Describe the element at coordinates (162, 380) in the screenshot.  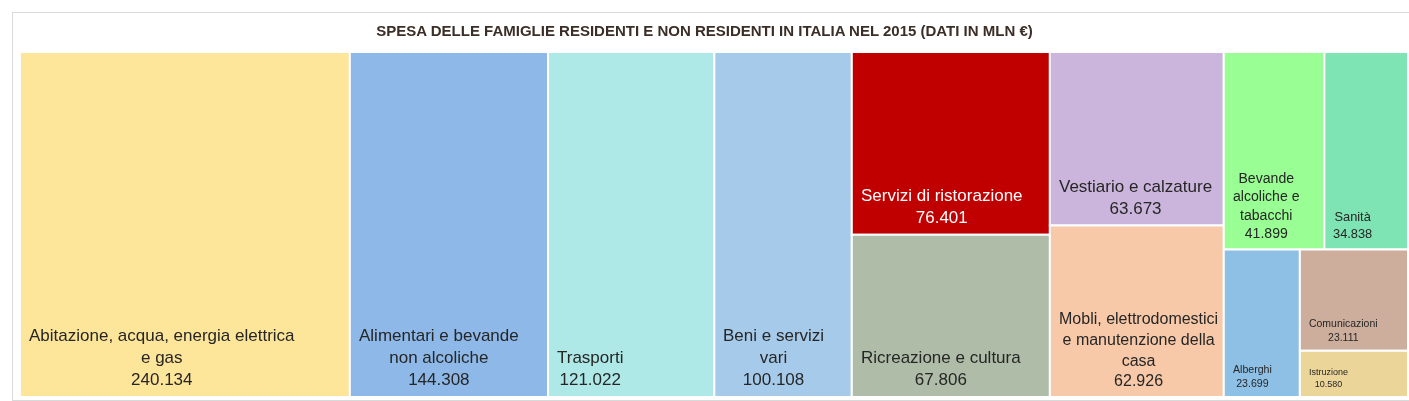
I see `data-label: 240.134` at that location.